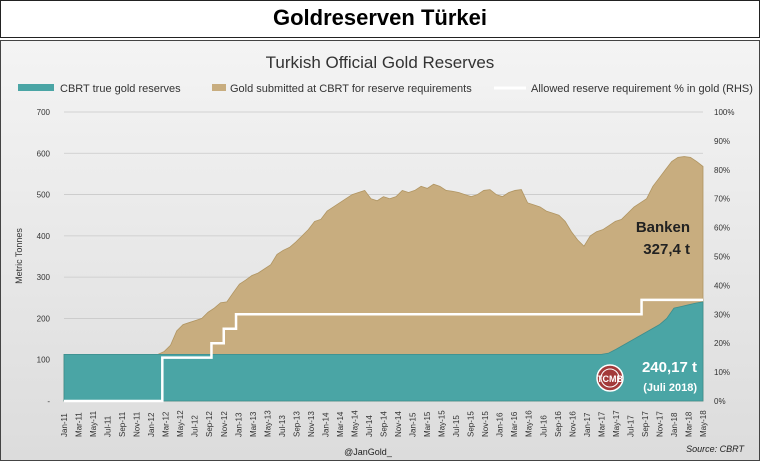 This screenshot has height=461, width=762. I want to click on x-tick-label: Nov-14, so click(398, 424).